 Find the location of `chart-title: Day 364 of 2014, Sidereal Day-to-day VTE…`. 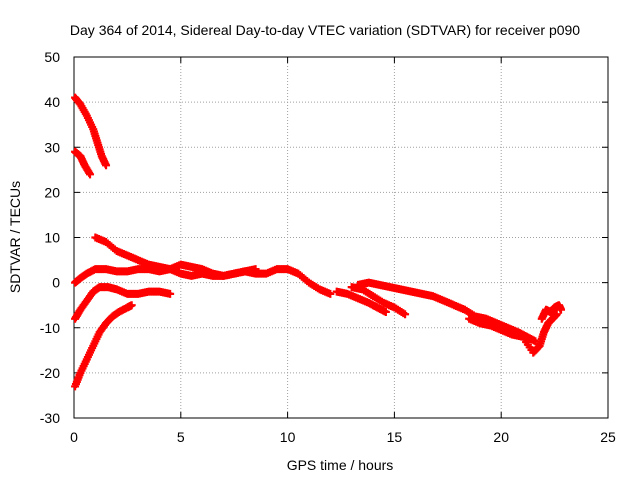

chart-title: Day 364 of 2014, Sidereal Day-to-day VTE… is located at coordinates (325, 30).